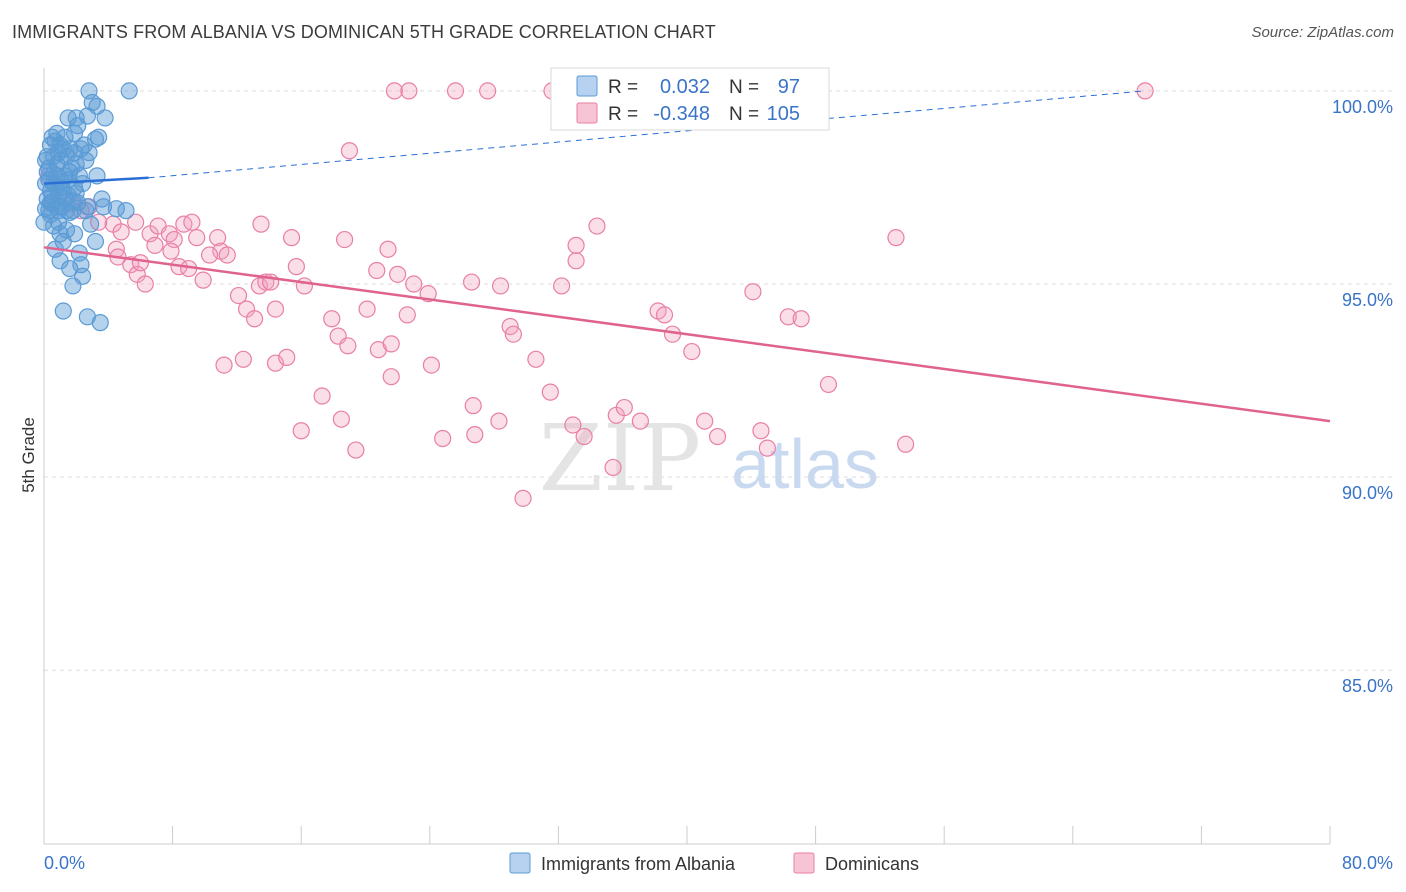  Describe the element at coordinates (86, 207) in the screenshot. I see `albania-points` at that location.